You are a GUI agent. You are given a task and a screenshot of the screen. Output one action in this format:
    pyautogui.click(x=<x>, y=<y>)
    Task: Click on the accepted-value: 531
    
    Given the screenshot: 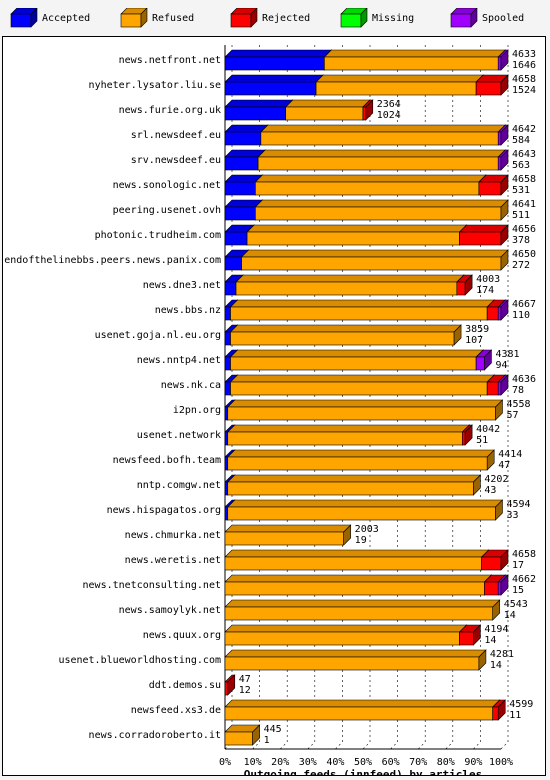 What is the action you would take?
    pyautogui.click(x=521, y=190)
    